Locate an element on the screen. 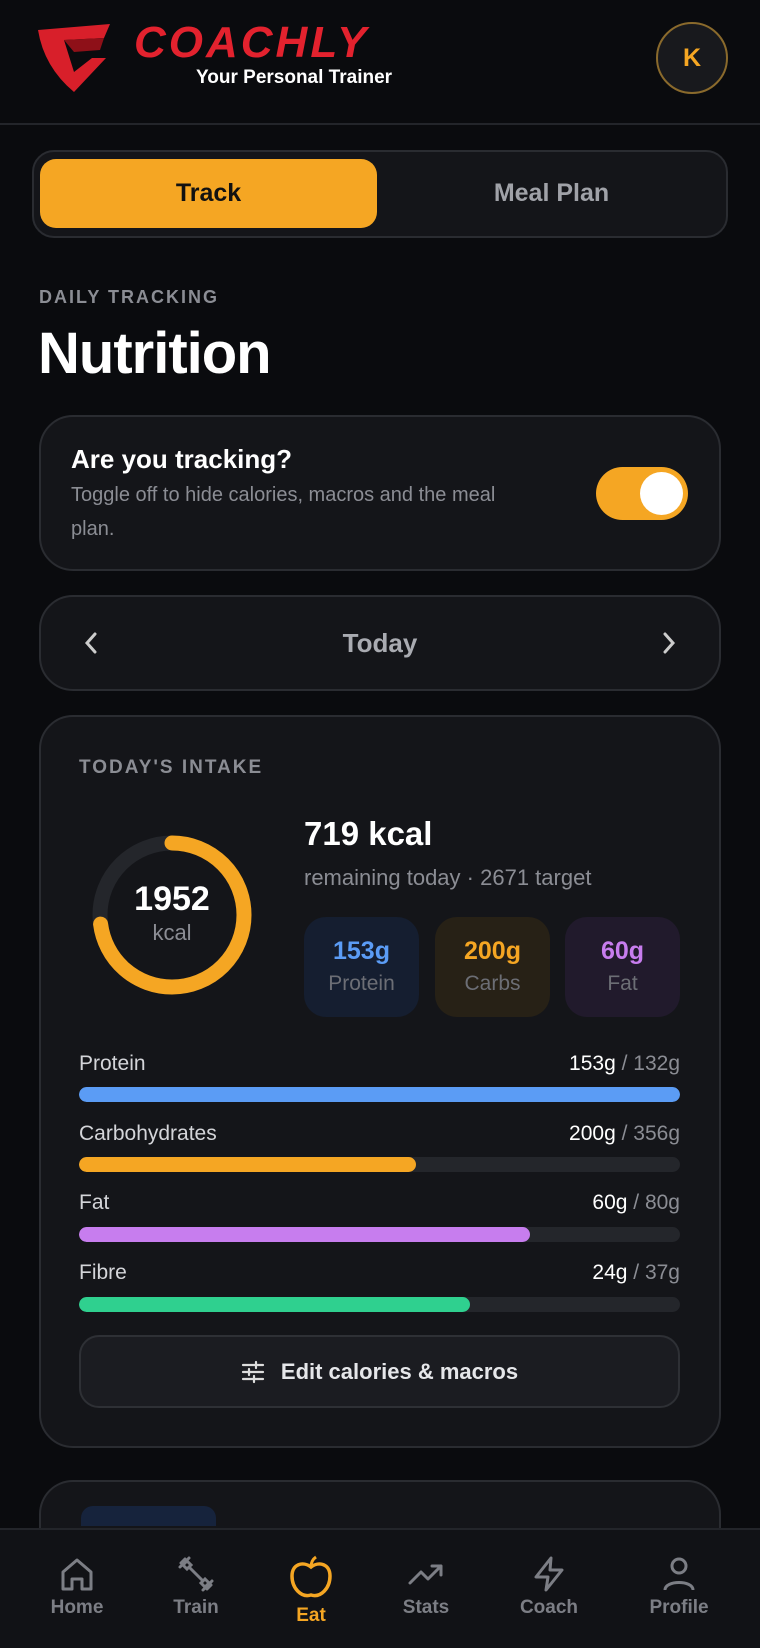 This screenshot has height=1648, width=760. nav-label: Home is located at coordinates (77, 1607).